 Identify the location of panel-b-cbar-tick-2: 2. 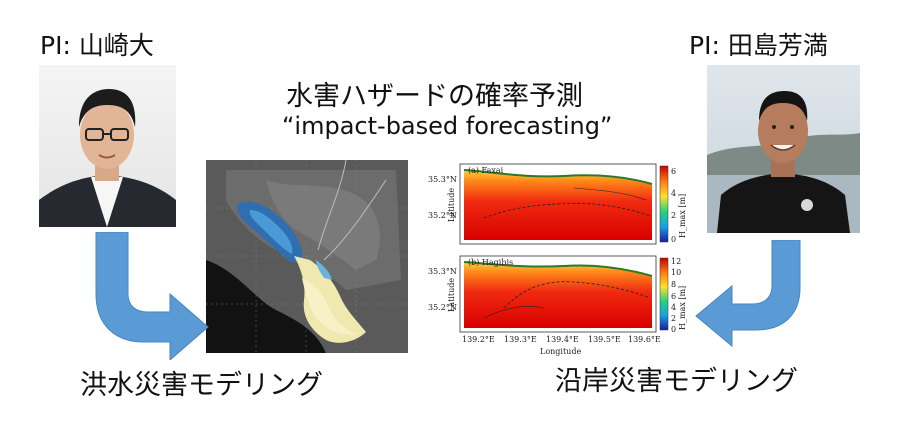
(673, 318).